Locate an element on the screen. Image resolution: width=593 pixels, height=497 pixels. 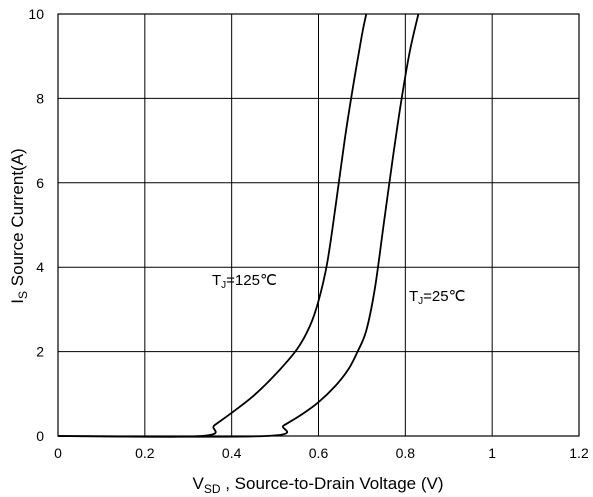
y-tick-label: 8 is located at coordinates (40, 98).